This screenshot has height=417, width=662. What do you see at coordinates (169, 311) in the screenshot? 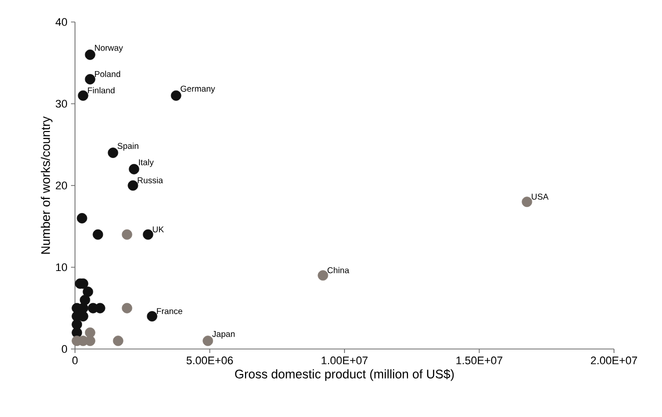
I see `annotation: France` at bounding box center [169, 311].